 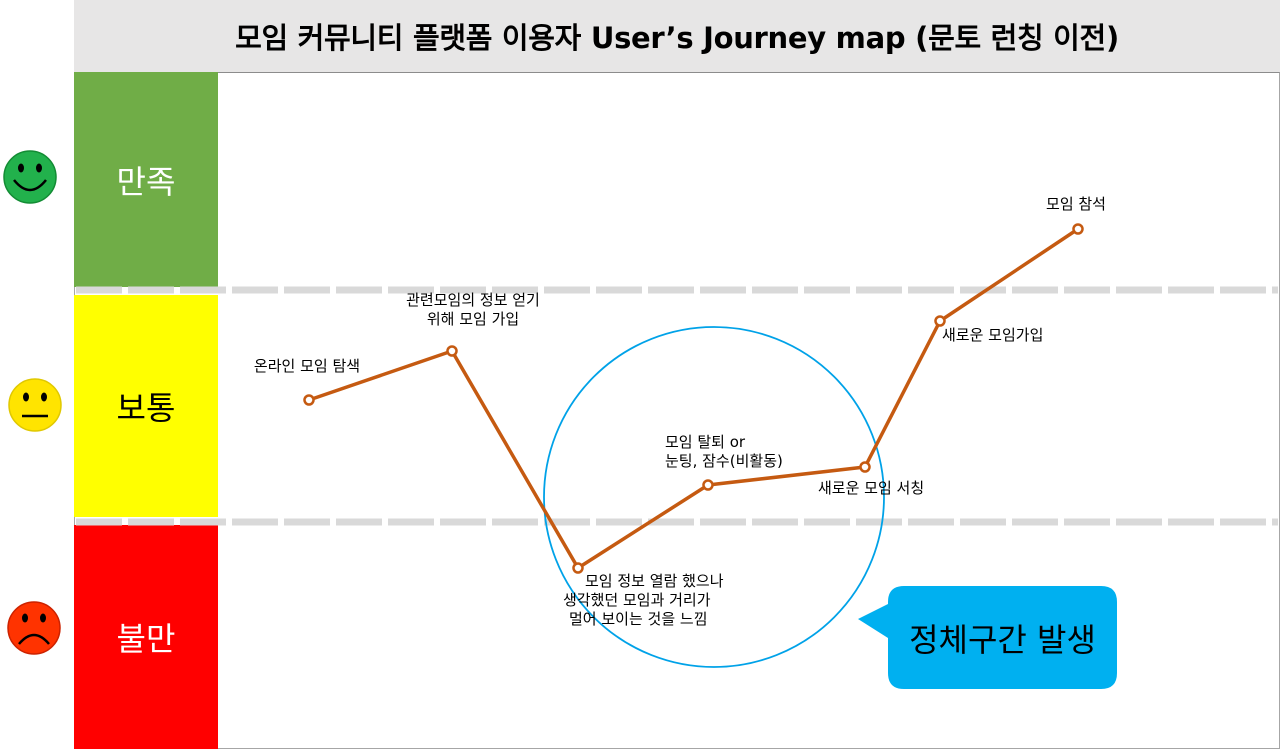 What do you see at coordinates (473, 309) in the screenshot?
I see `journey-step-label: 관련모임의 정보 얻기 위해 모임 가입` at bounding box center [473, 309].